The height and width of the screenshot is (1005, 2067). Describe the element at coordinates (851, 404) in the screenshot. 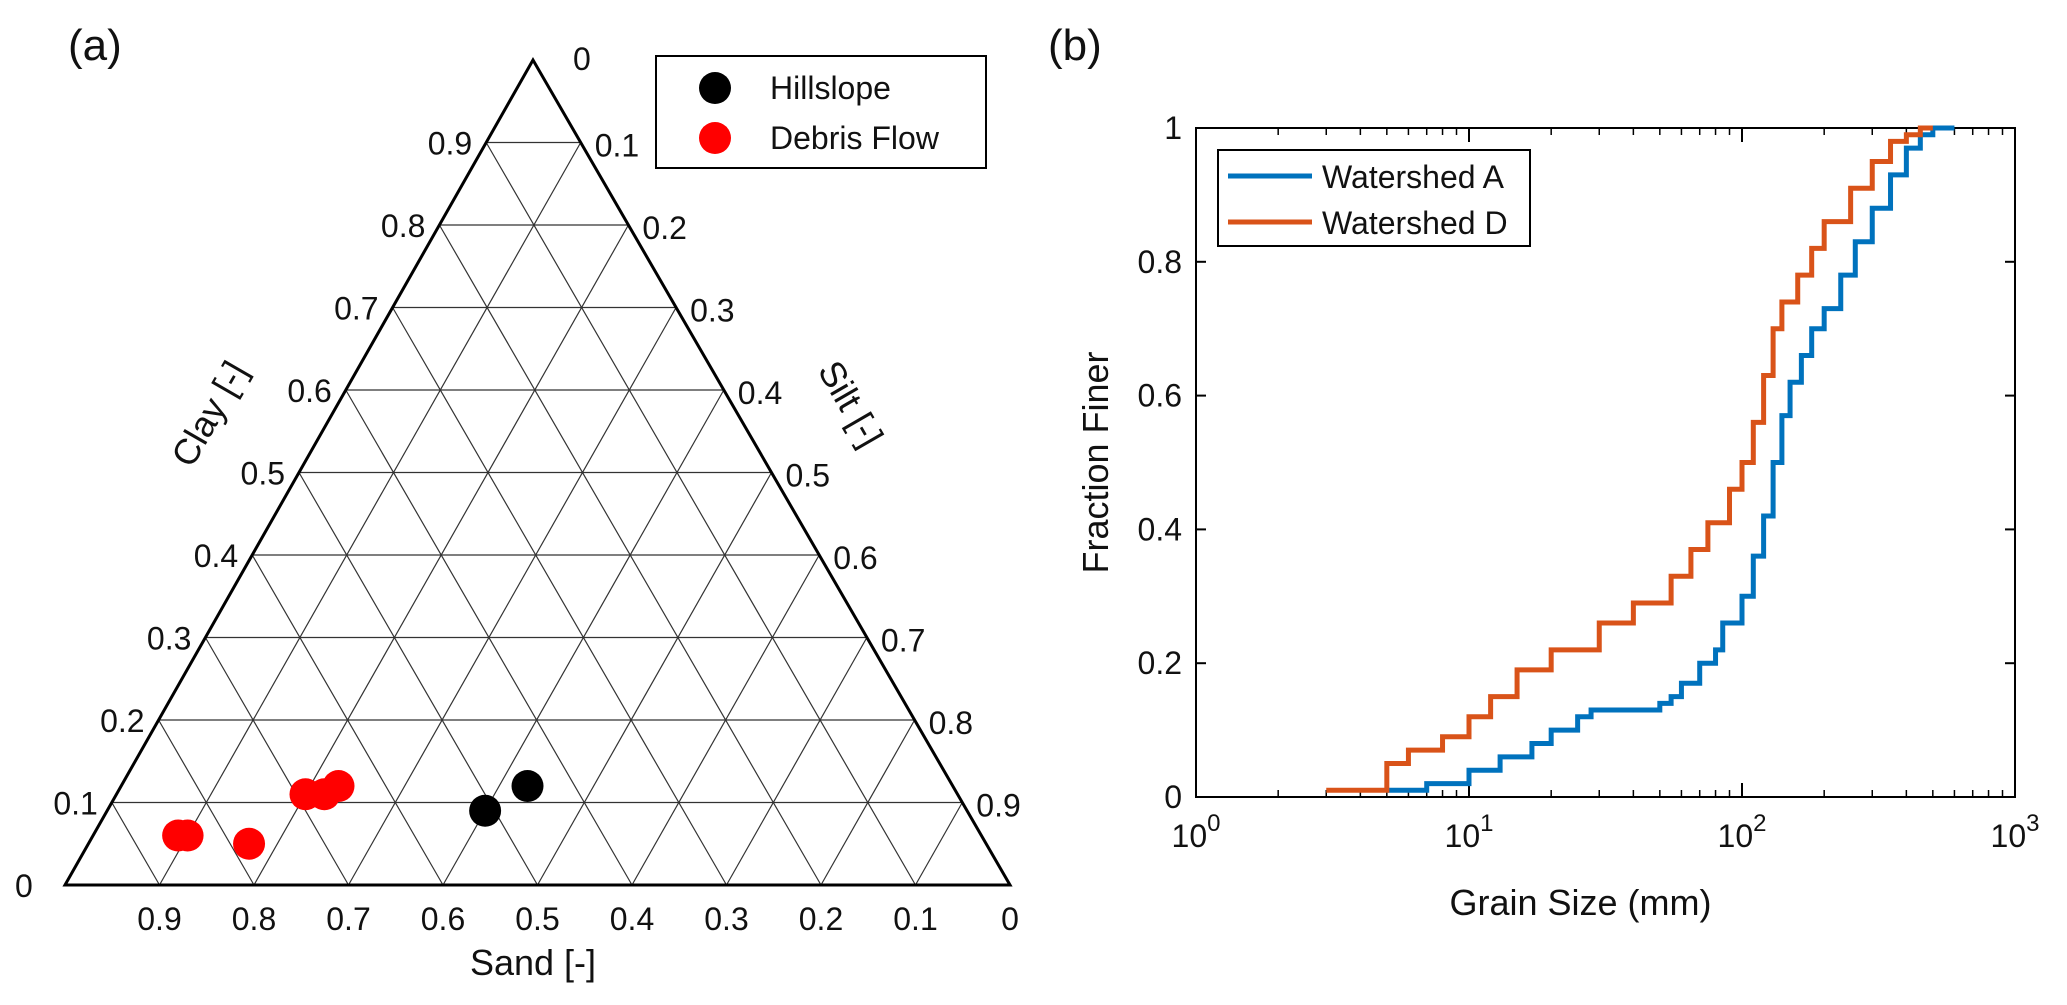

I see `silt-axis-title: Silt [-]` at that location.